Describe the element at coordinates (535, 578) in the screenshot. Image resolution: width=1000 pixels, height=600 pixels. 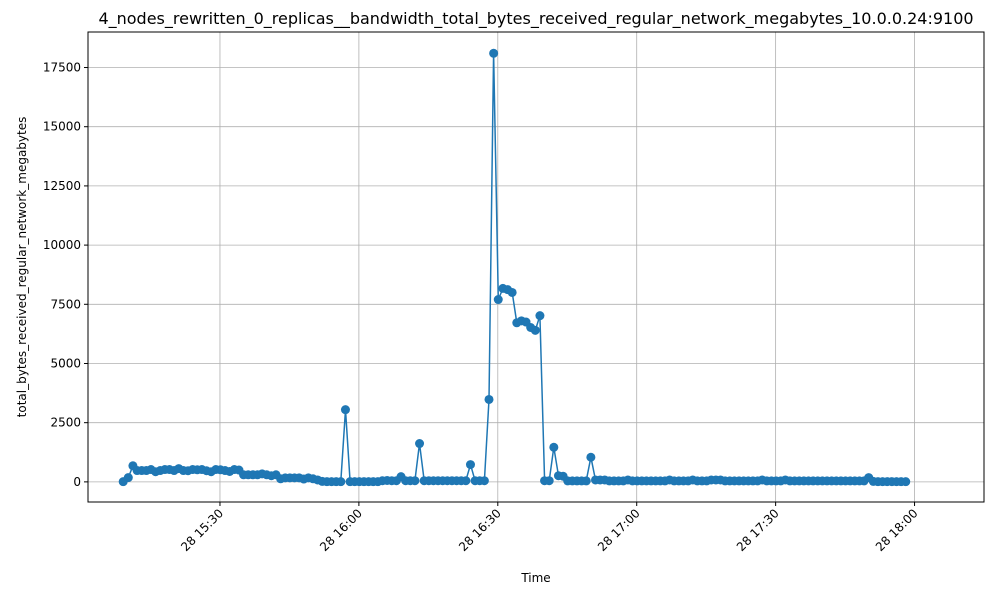
I see `x-axis-label: Time` at that location.